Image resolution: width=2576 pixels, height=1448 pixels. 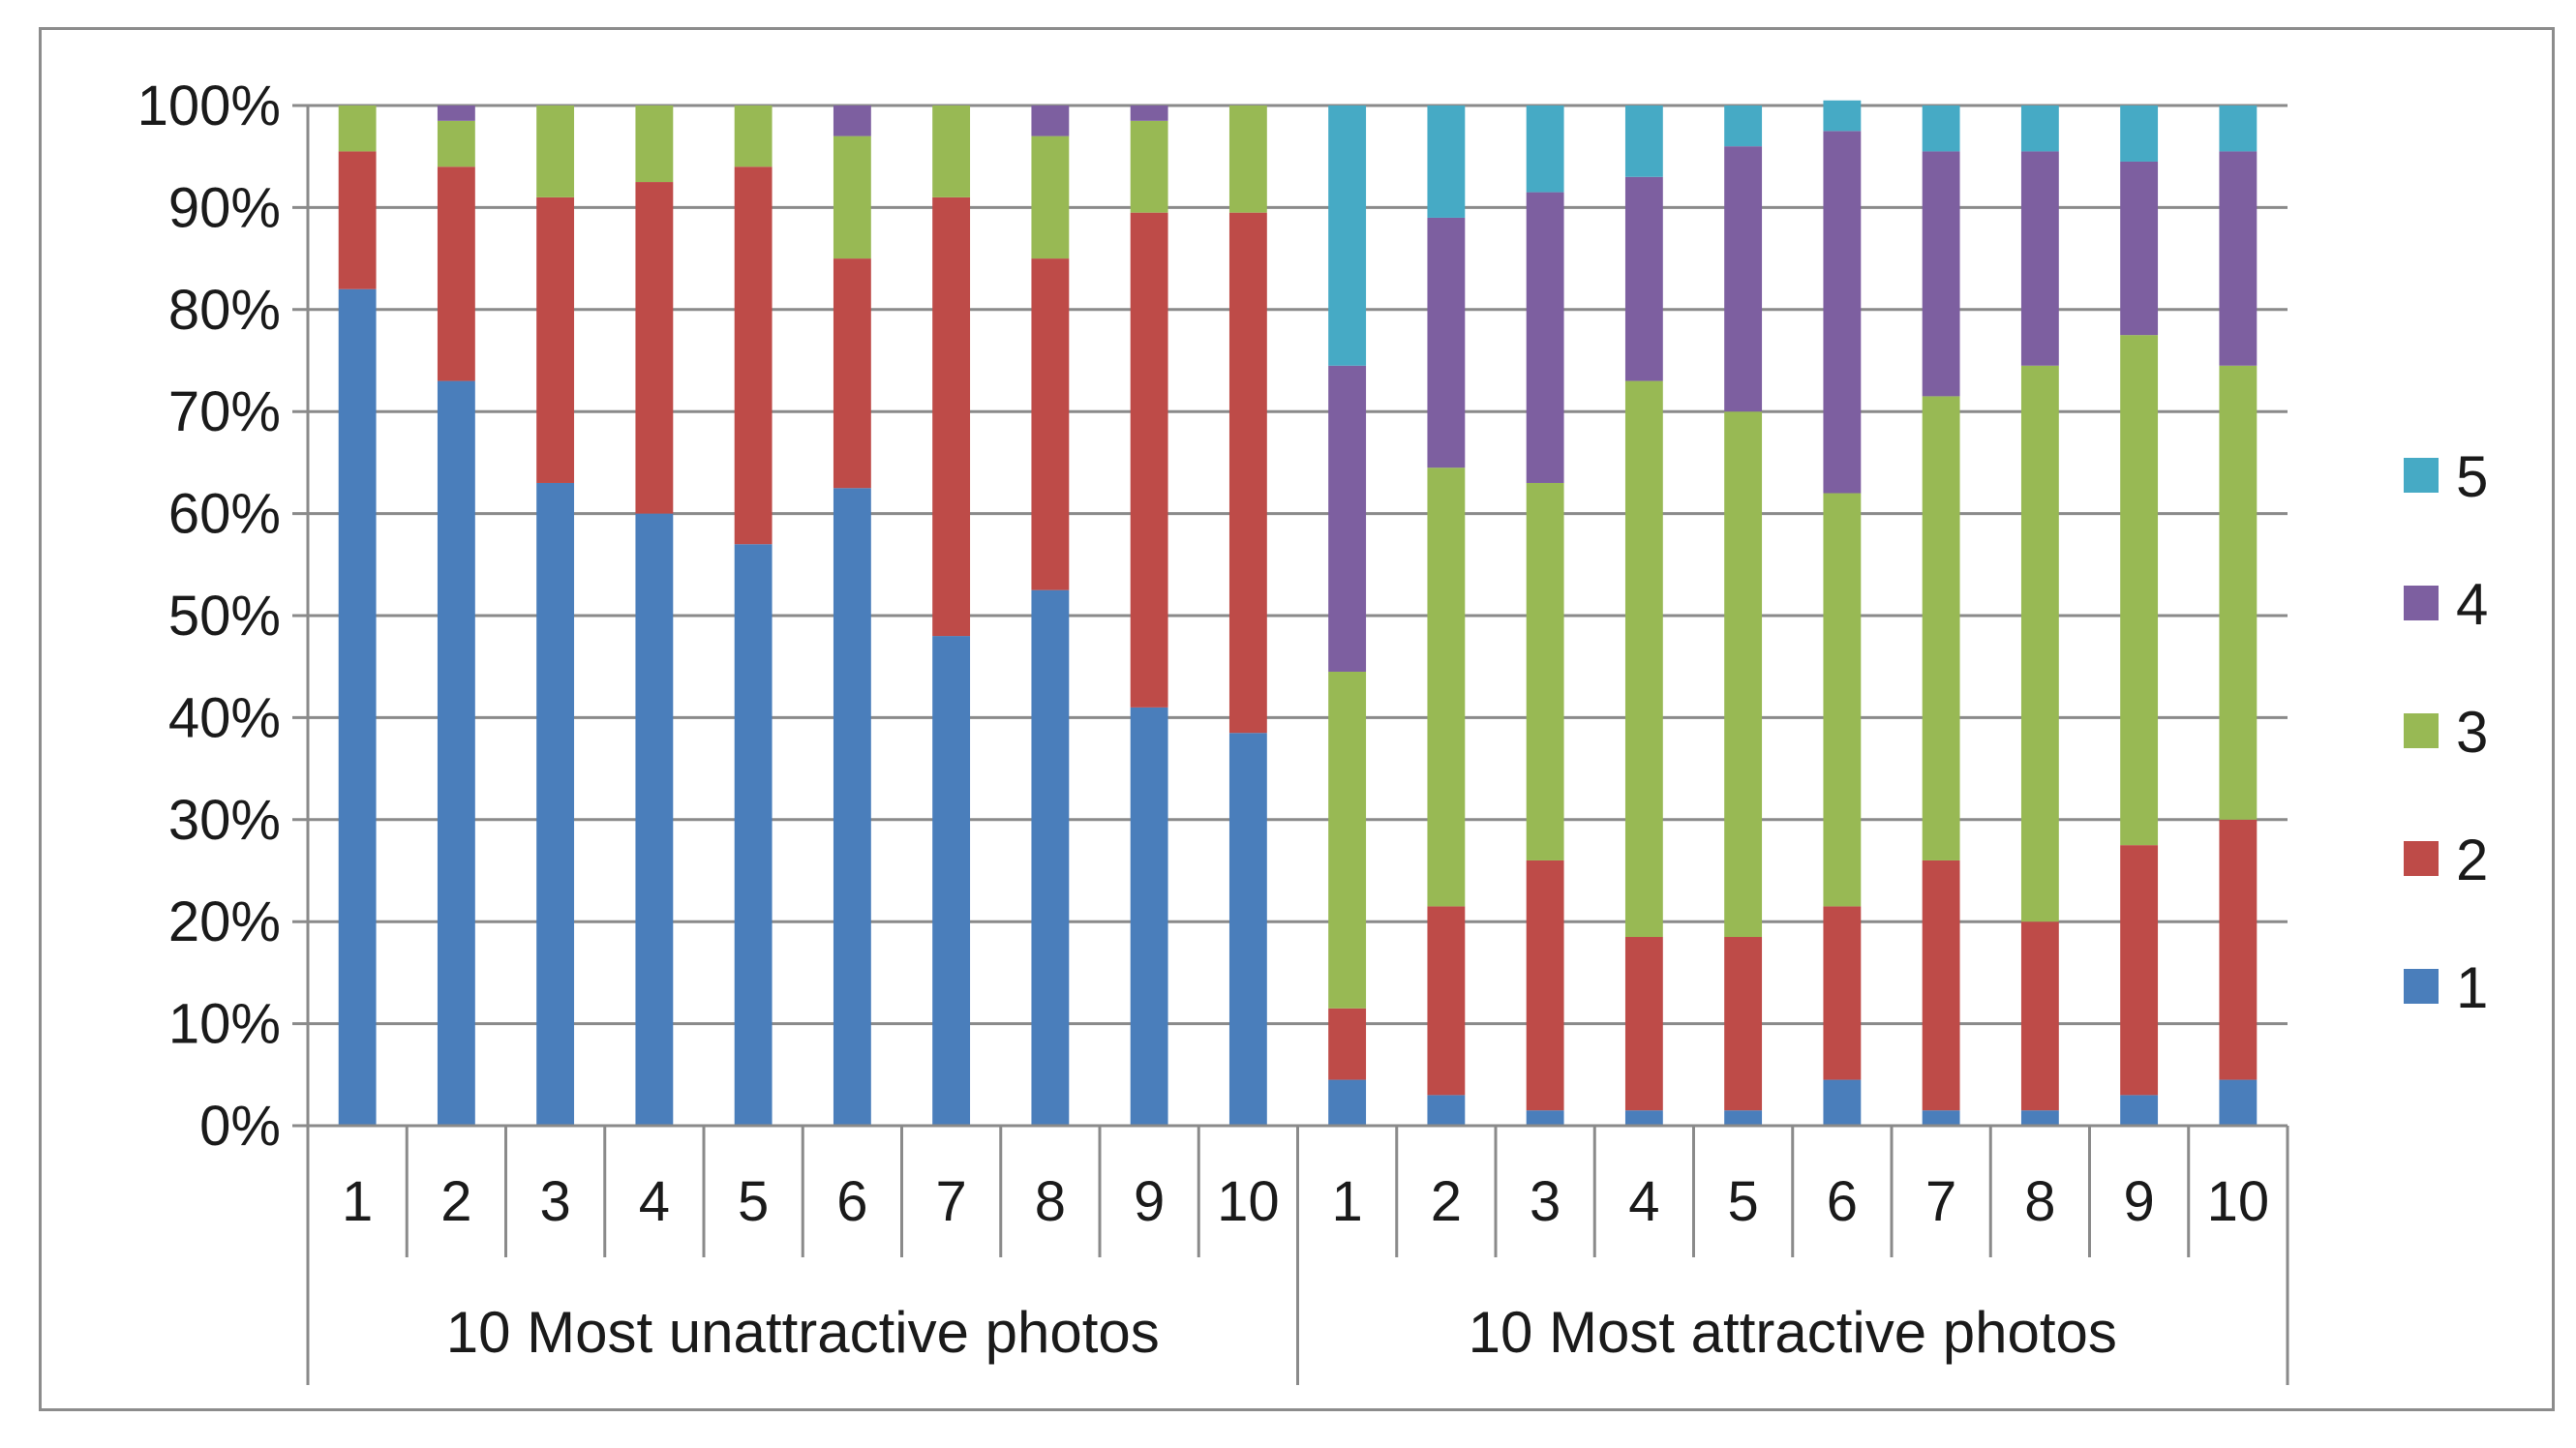 What do you see at coordinates (2472, 987) in the screenshot?
I see `legend-label: 1` at bounding box center [2472, 987].